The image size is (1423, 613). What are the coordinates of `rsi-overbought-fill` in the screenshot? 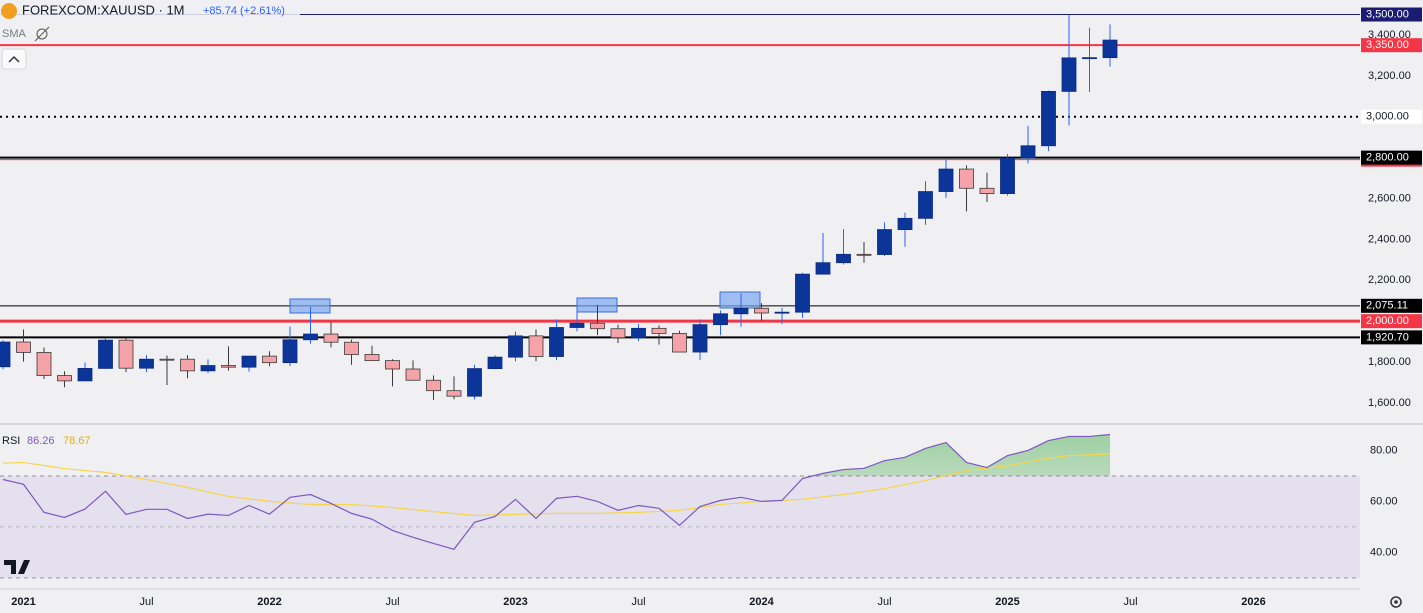 It's located at (961, 455).